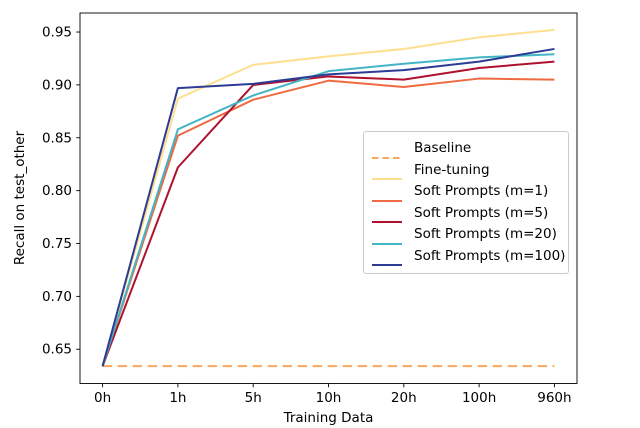 This screenshot has height=428, width=640. I want to click on y-tick-label: 0.70, so click(57, 297).